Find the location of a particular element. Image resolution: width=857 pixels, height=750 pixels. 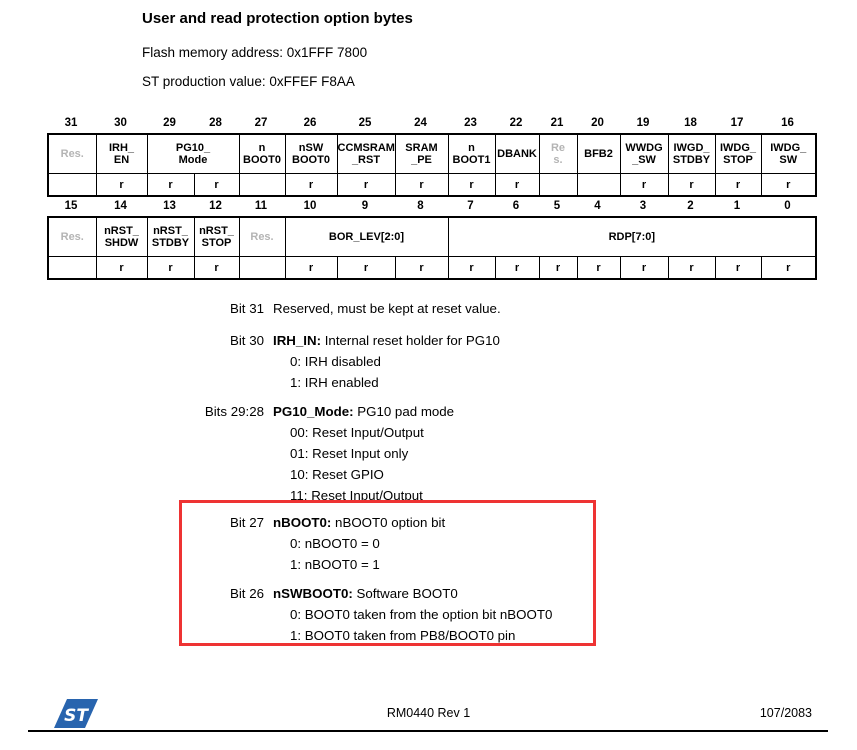

bit-number: 27 is located at coordinates (261, 123).